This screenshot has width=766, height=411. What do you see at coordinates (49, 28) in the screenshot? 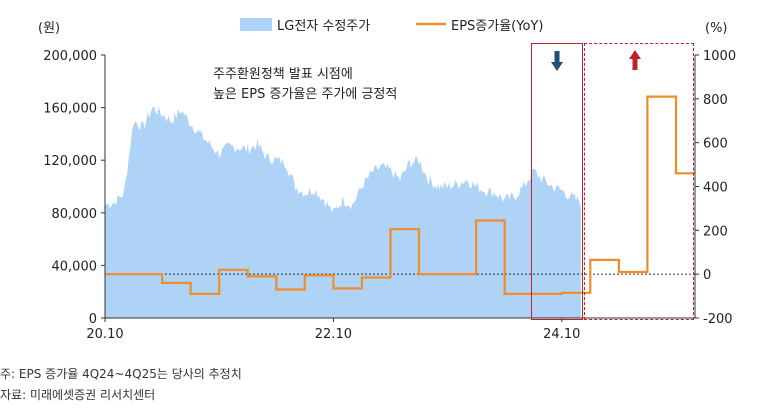
I see `left-unit-label: (원)` at bounding box center [49, 28].